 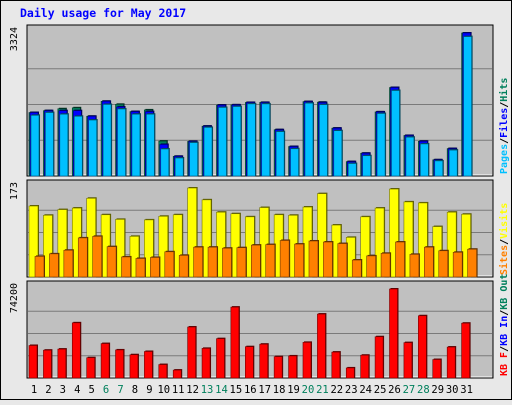 What do you see at coordinates (221, 390) in the screenshot?
I see `x-tick-label-14: 14` at bounding box center [221, 390].